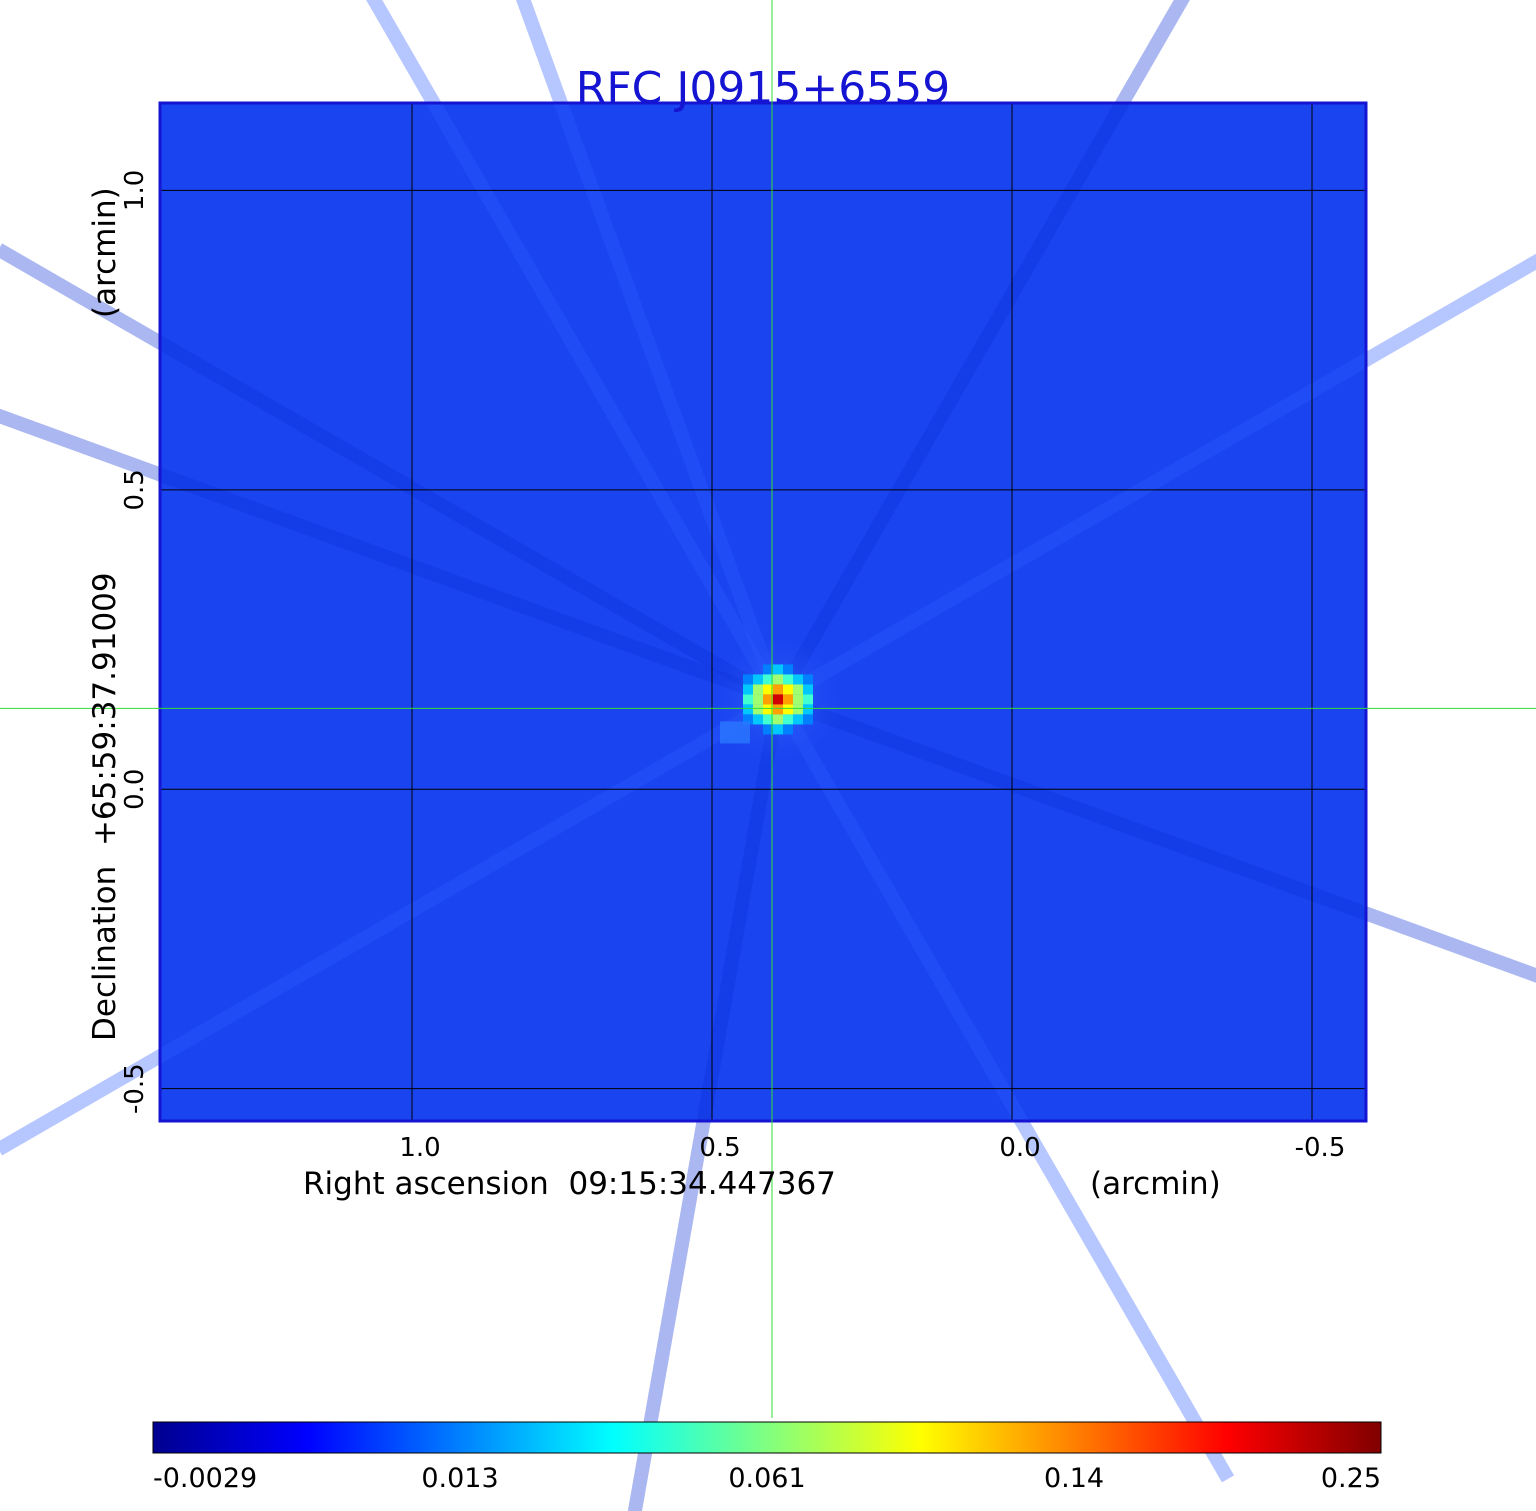 The height and width of the screenshot is (1511, 1536). Describe the element at coordinates (135, 190) in the screenshot. I see `y-tick-label: 1.0` at that location.